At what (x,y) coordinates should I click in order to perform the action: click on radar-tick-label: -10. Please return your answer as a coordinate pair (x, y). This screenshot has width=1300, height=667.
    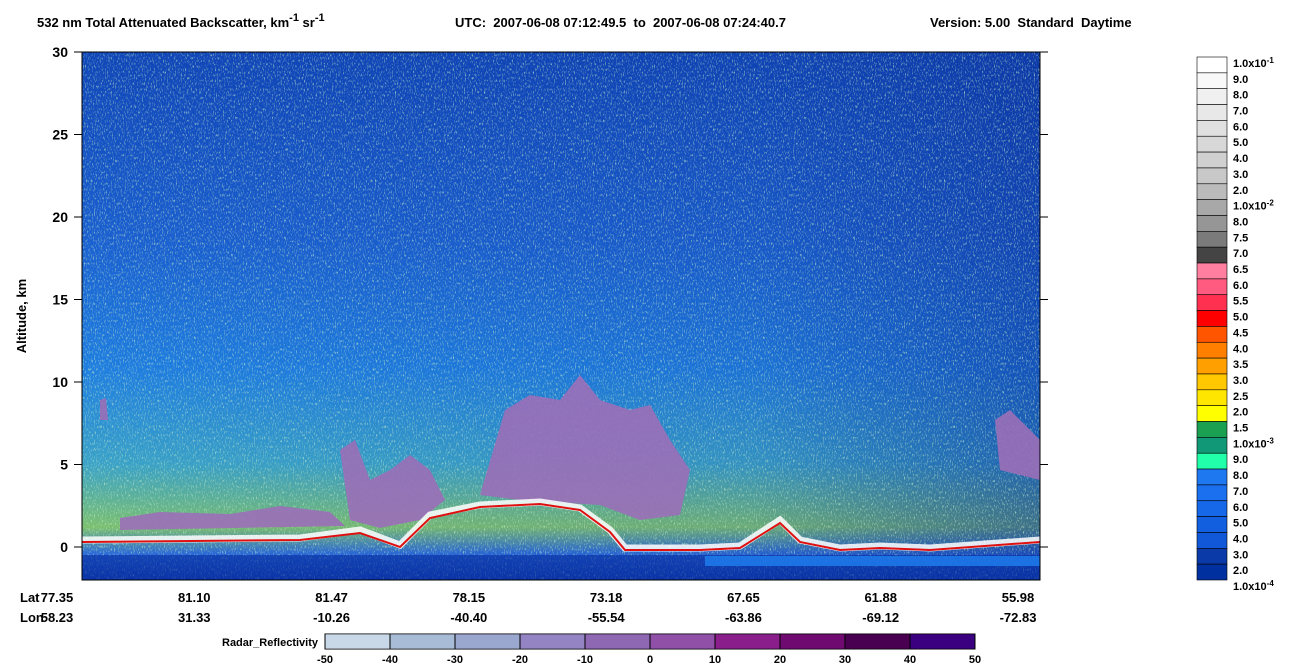
    Looking at the image, I should click on (585, 660).